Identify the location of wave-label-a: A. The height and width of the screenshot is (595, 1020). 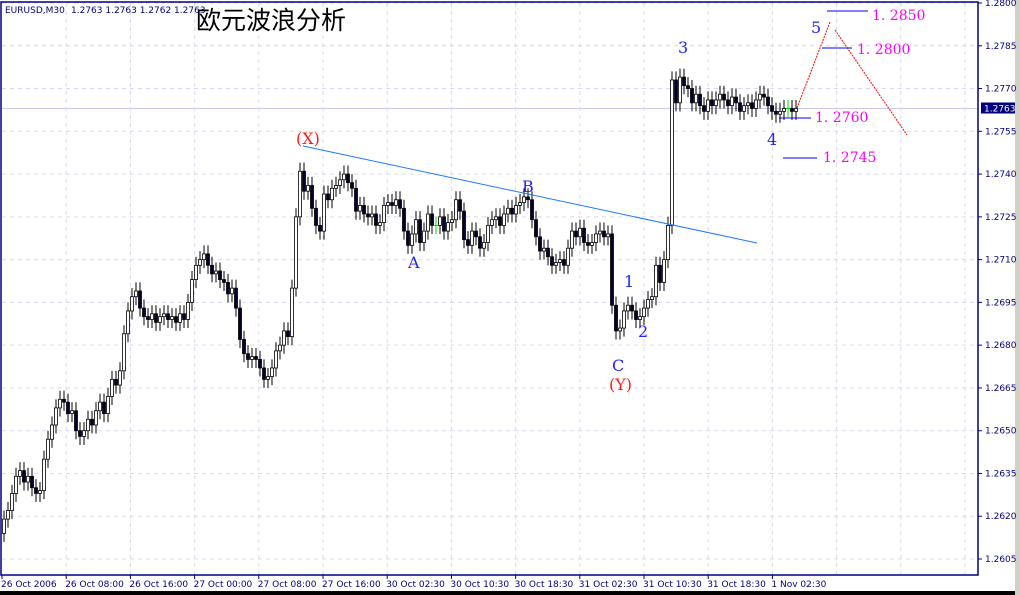
(413, 262).